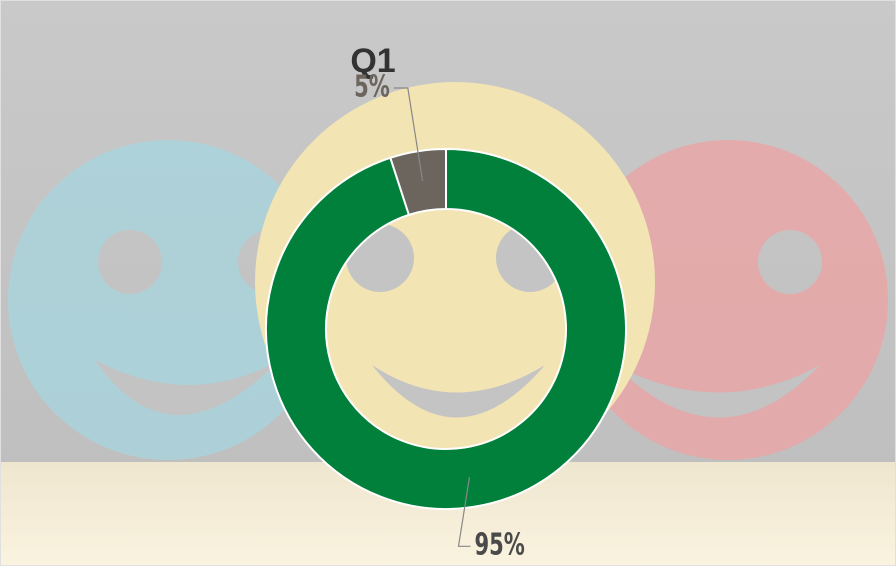 This screenshot has width=896, height=566. I want to click on data-label: 5%, so click(372, 87).